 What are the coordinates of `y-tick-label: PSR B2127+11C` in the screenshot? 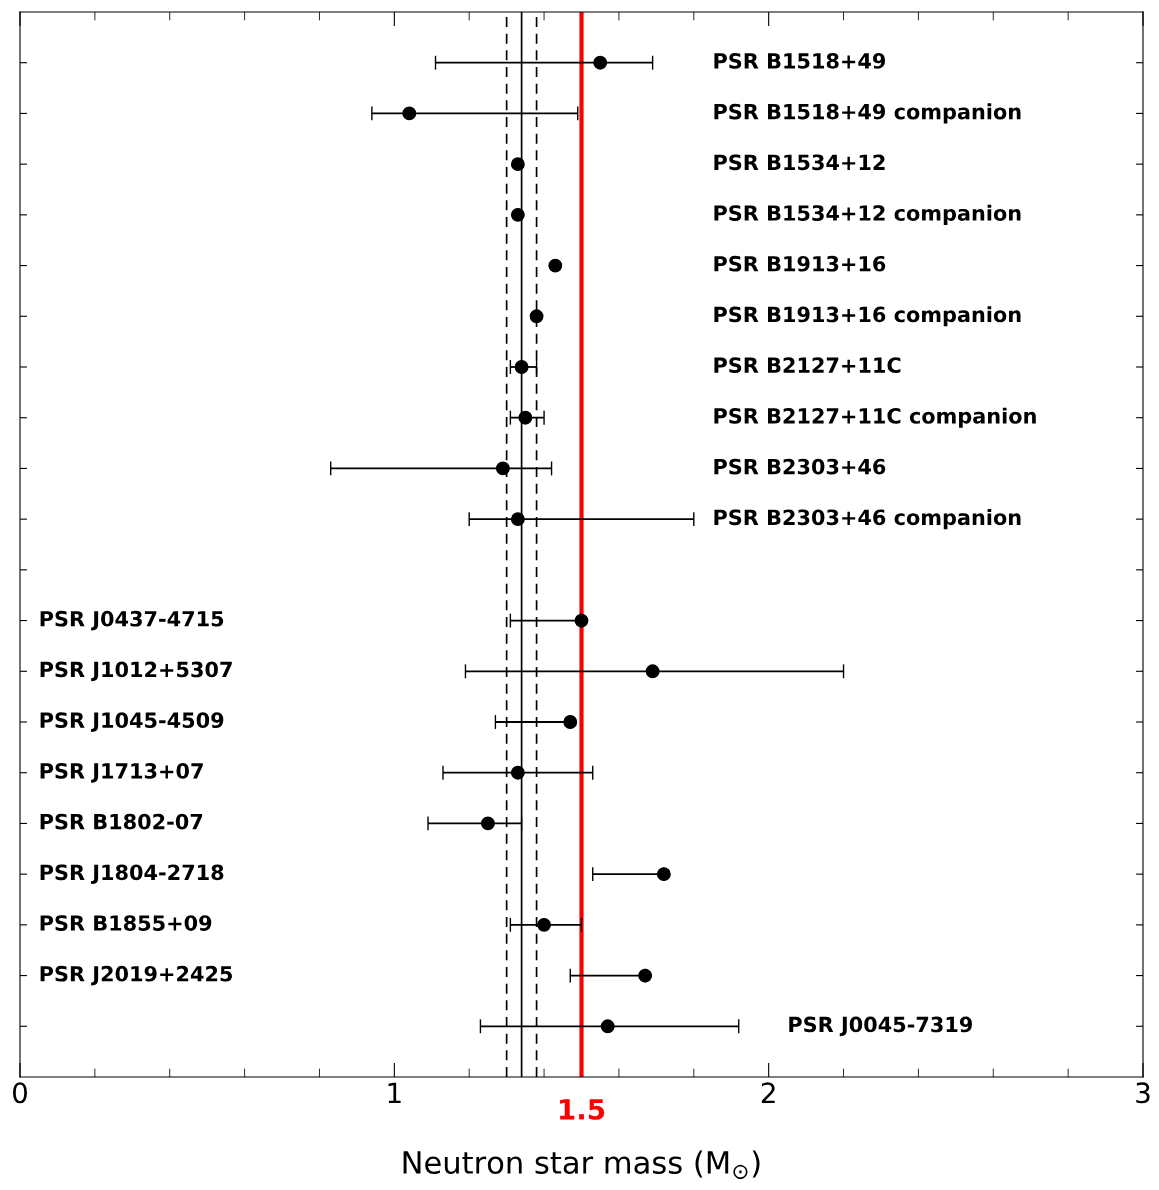 It's located at (807, 365).